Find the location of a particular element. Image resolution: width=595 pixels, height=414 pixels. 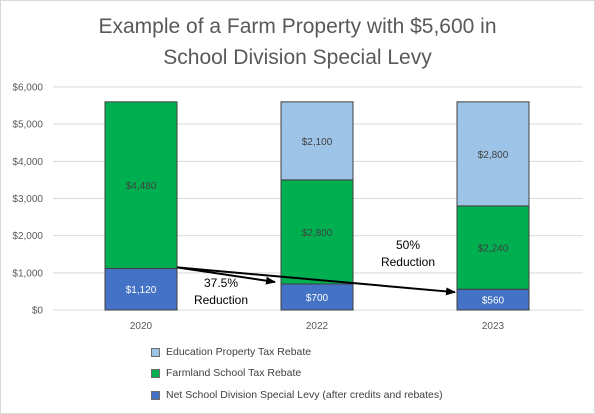

y-tick-label: $6,000 is located at coordinates (27, 88).